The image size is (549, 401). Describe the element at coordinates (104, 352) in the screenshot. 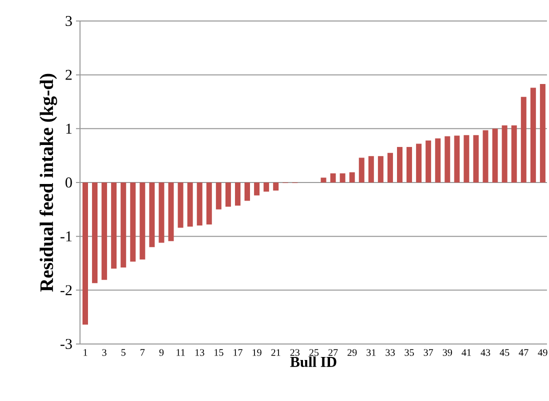

I see `x-tick-label: 3` at that location.